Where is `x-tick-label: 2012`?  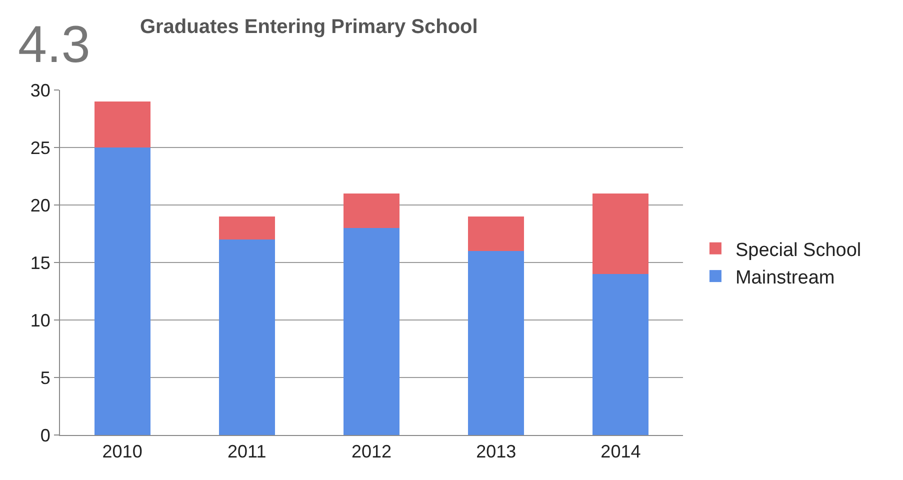
x-tick-label: 2012 is located at coordinates (371, 452).